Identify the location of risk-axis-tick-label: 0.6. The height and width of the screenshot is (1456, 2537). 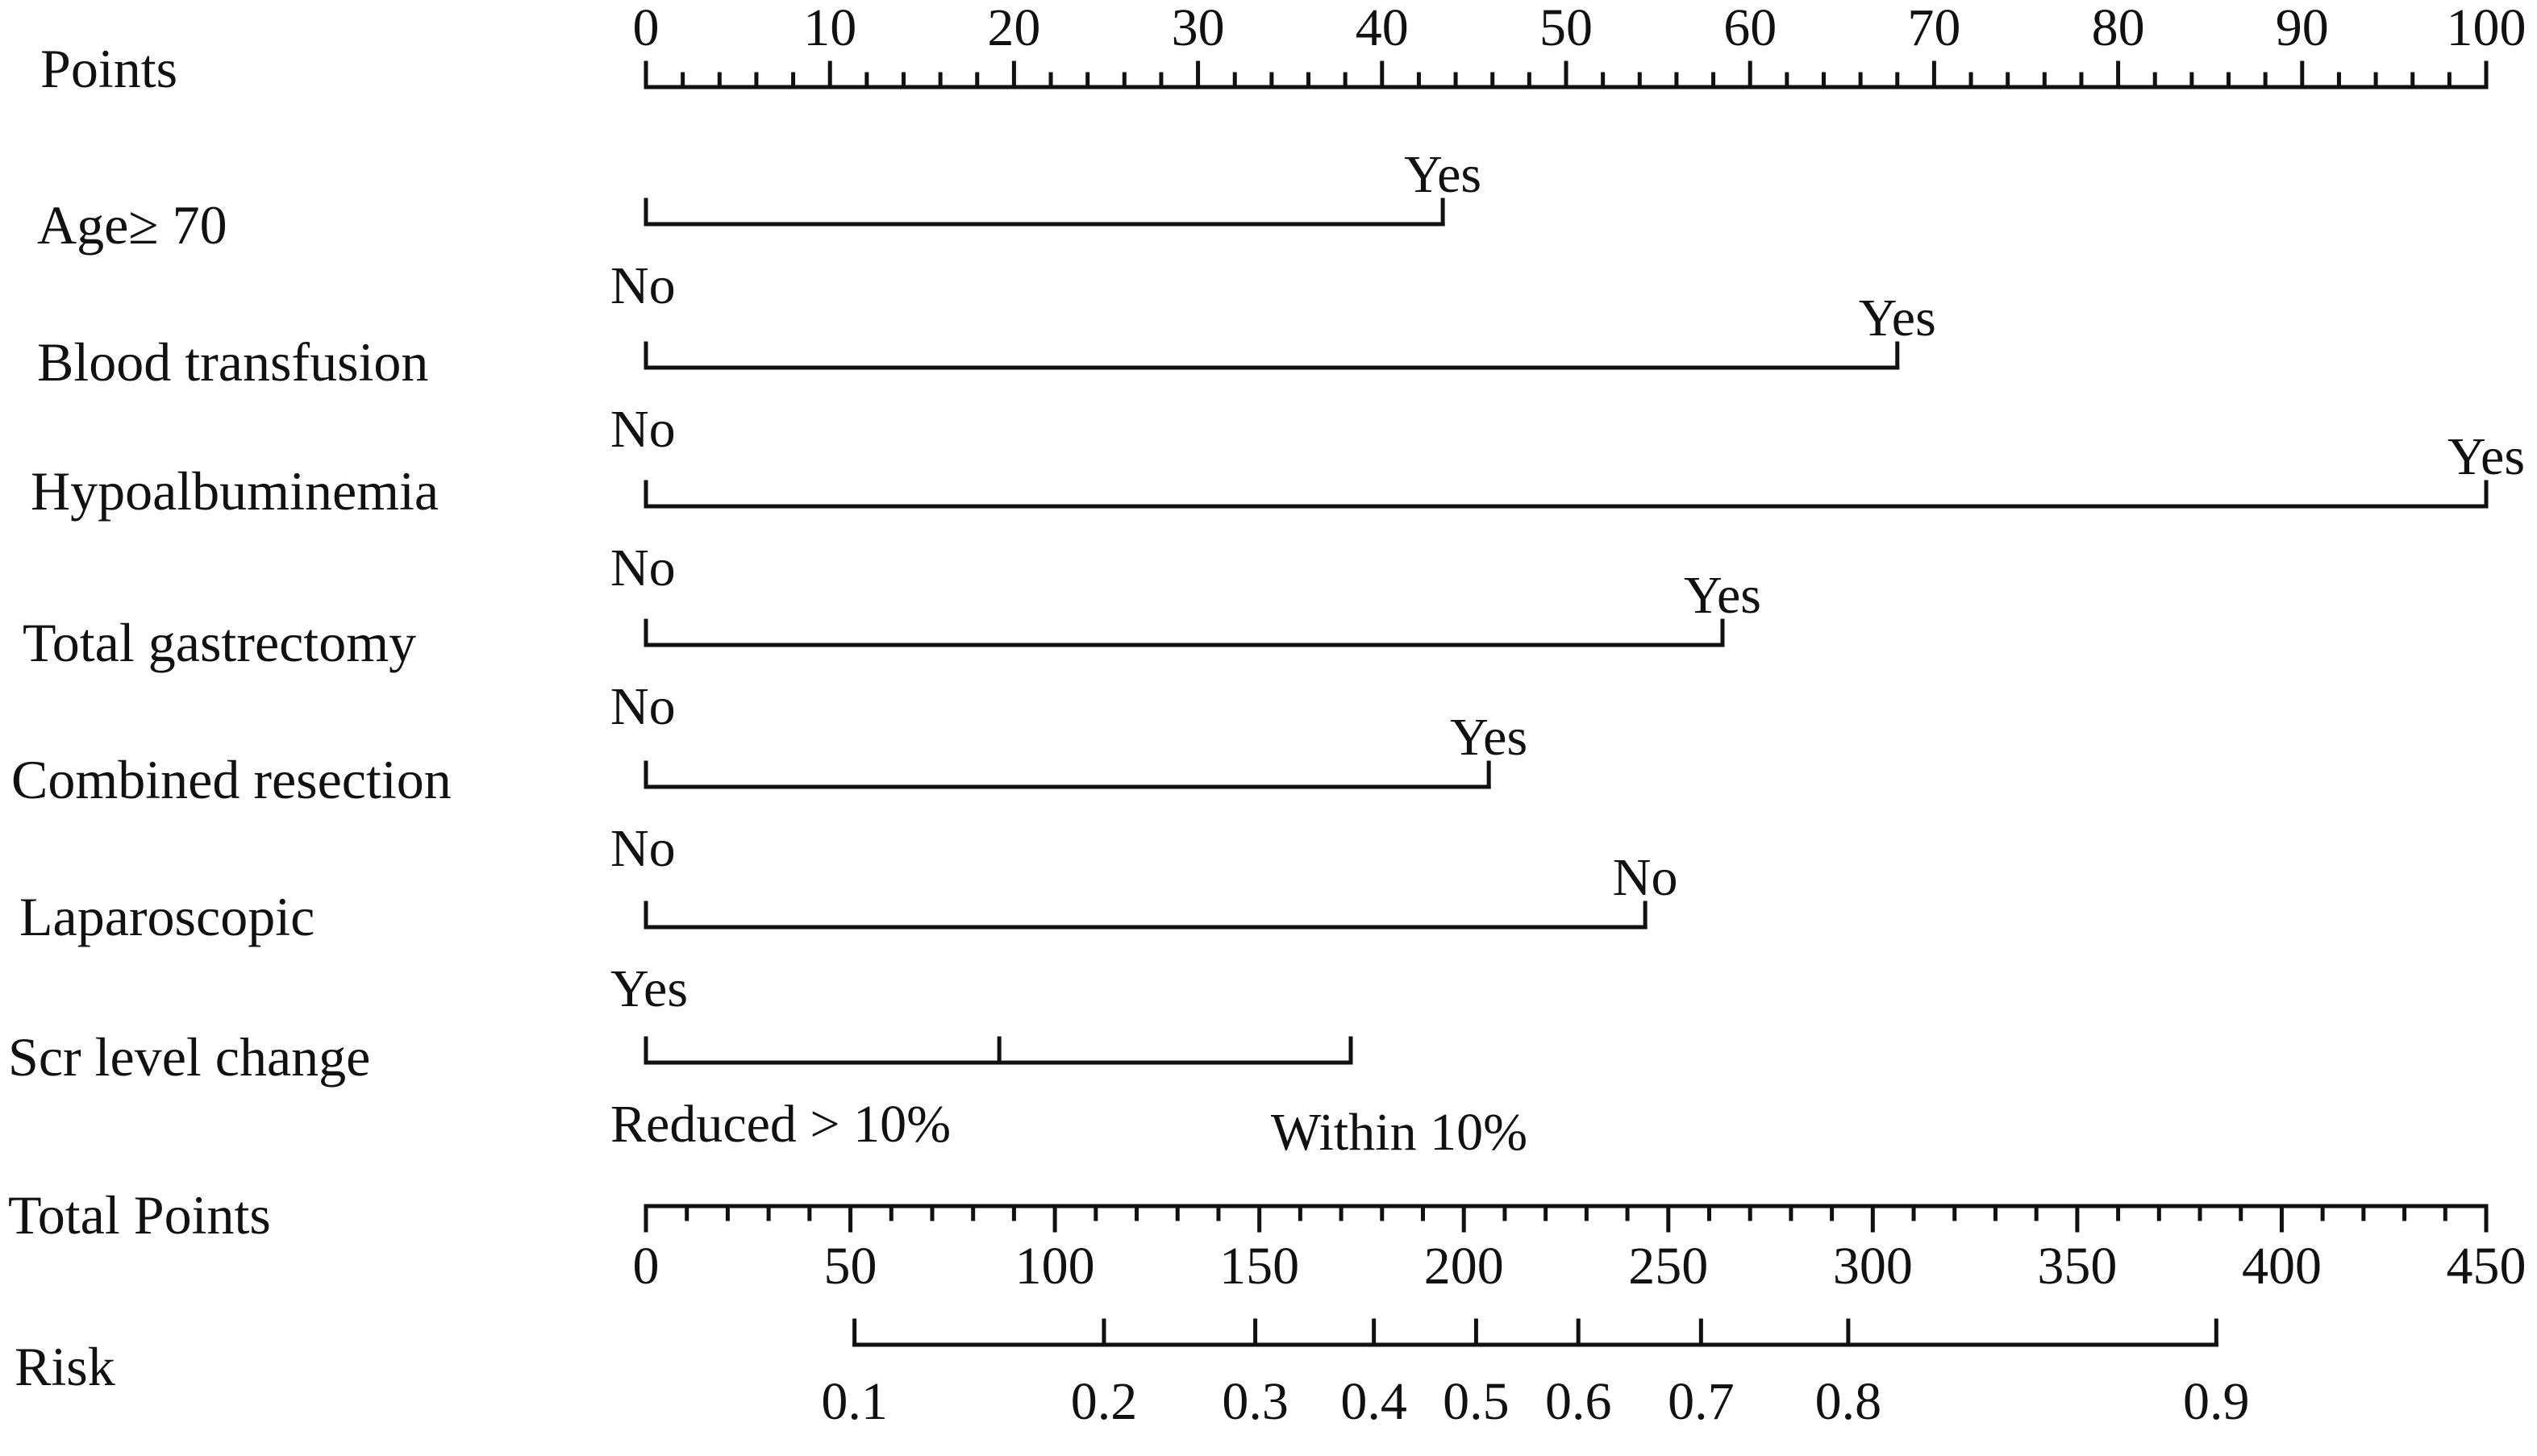
(1579, 1401).